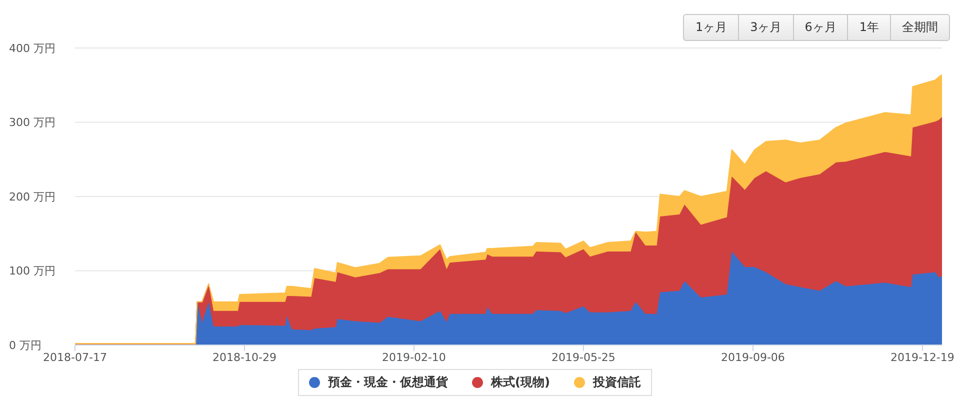 This screenshot has width=972, height=404. Describe the element at coordinates (583, 357) in the screenshot. I see `x-tick-label: 2019-05-25` at that location.